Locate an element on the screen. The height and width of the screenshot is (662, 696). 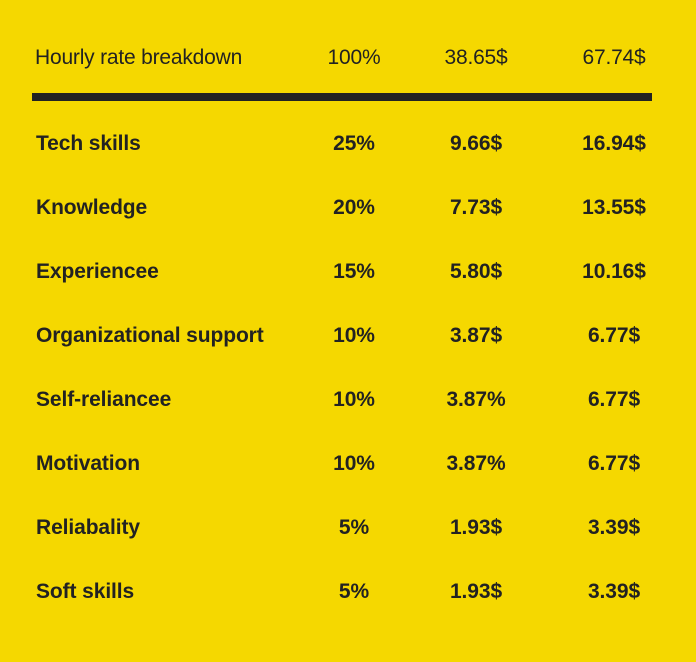
table-row: Knowledge 20% 7.73$ 13.55$ is located at coordinates (348, 208).